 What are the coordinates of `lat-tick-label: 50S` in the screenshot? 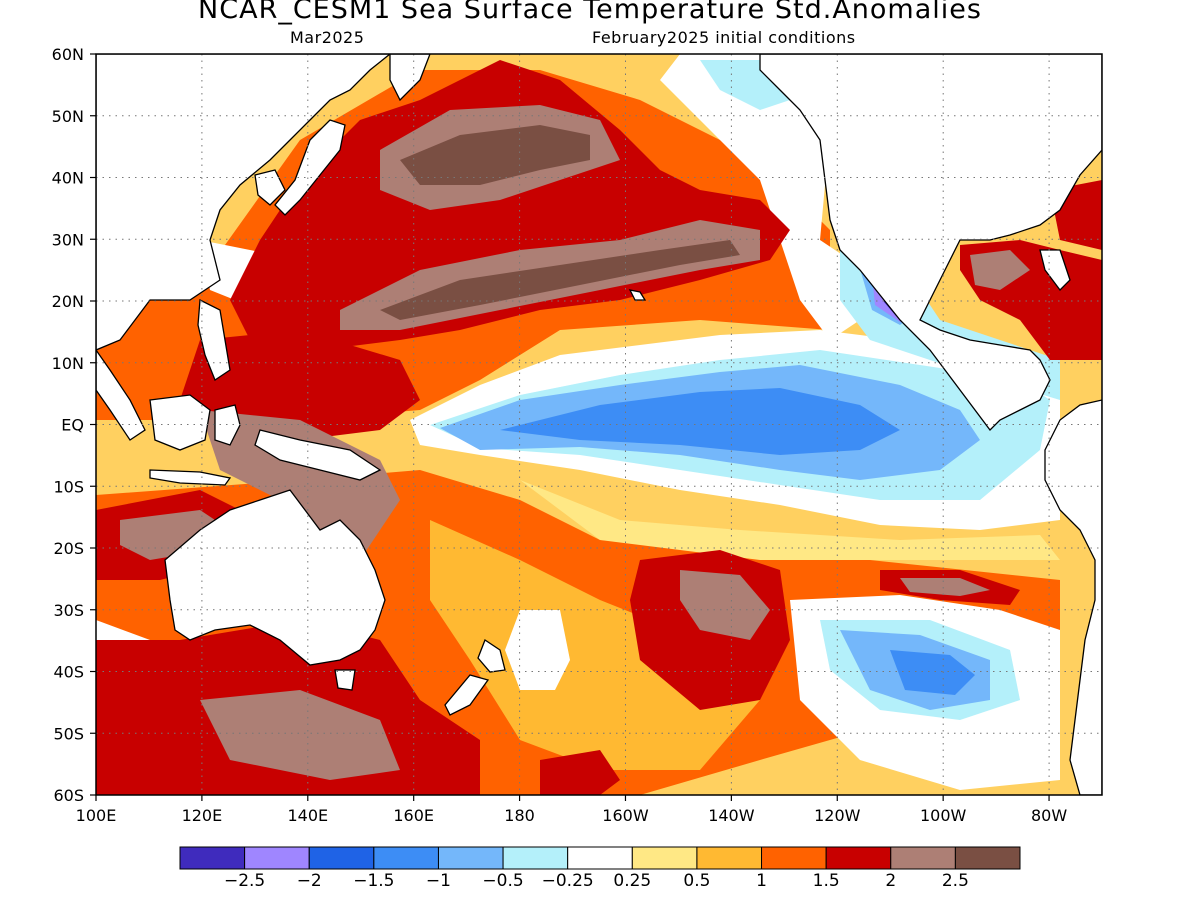 It's located at (68, 733).